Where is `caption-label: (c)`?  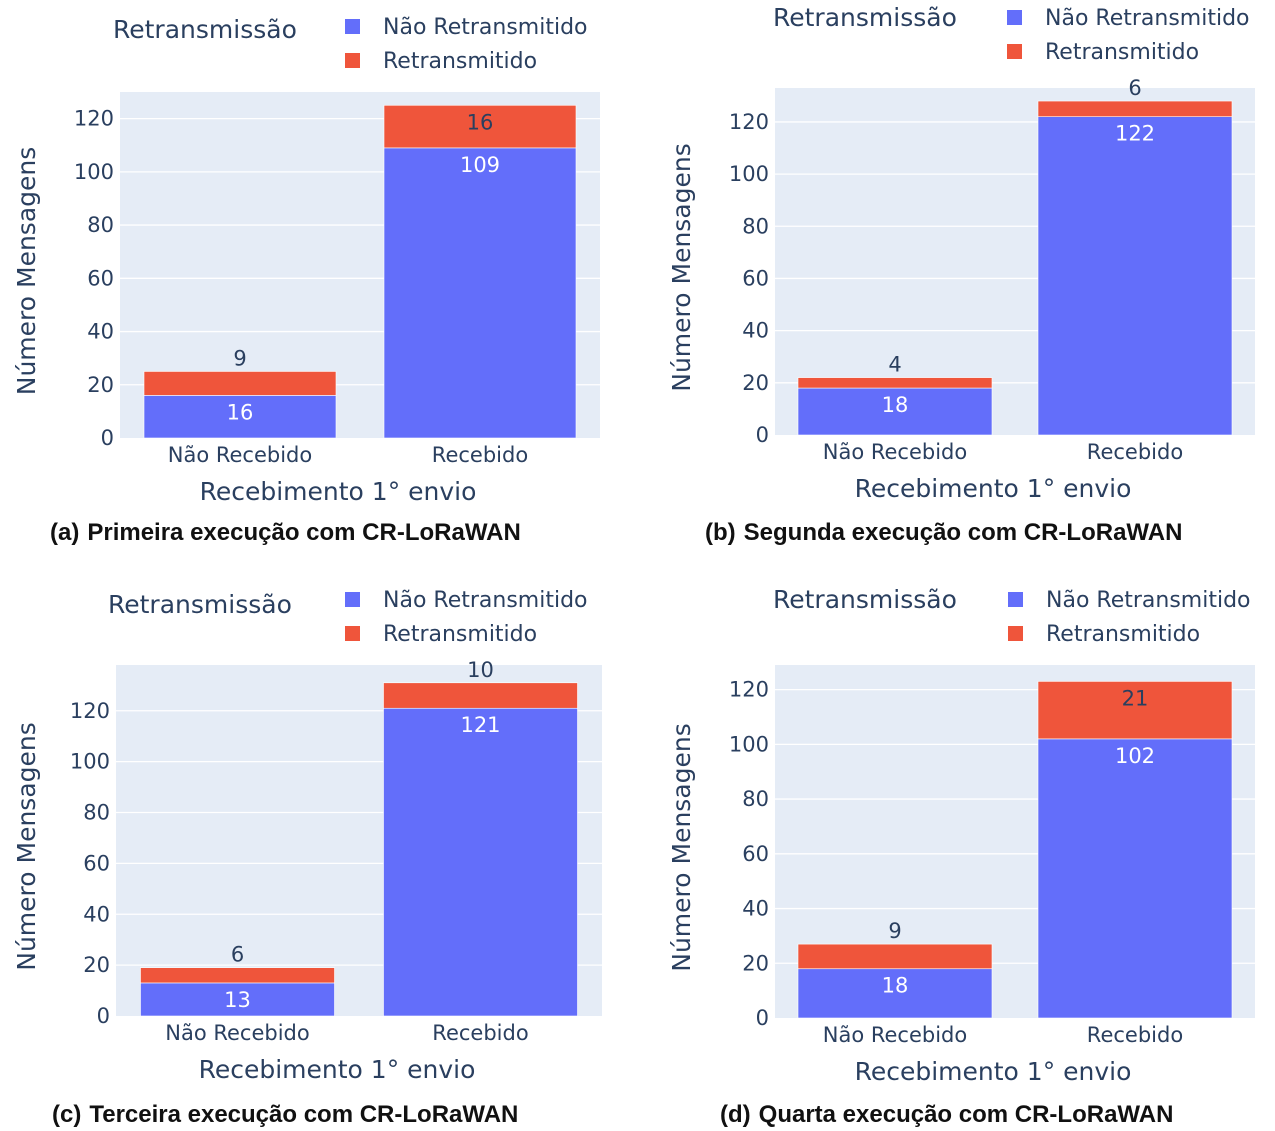 caption-label: (c) is located at coordinates (67, 1114).